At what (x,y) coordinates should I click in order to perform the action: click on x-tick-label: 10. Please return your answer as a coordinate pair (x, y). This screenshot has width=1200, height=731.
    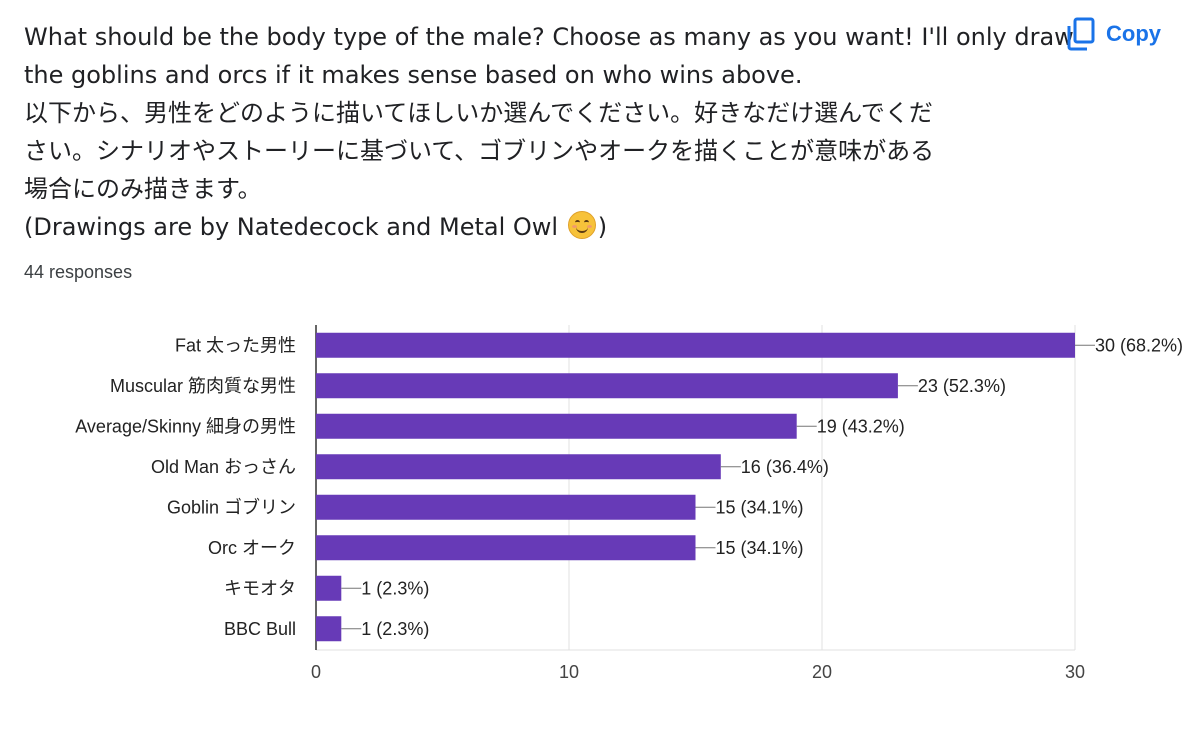
    Looking at the image, I should click on (569, 672).